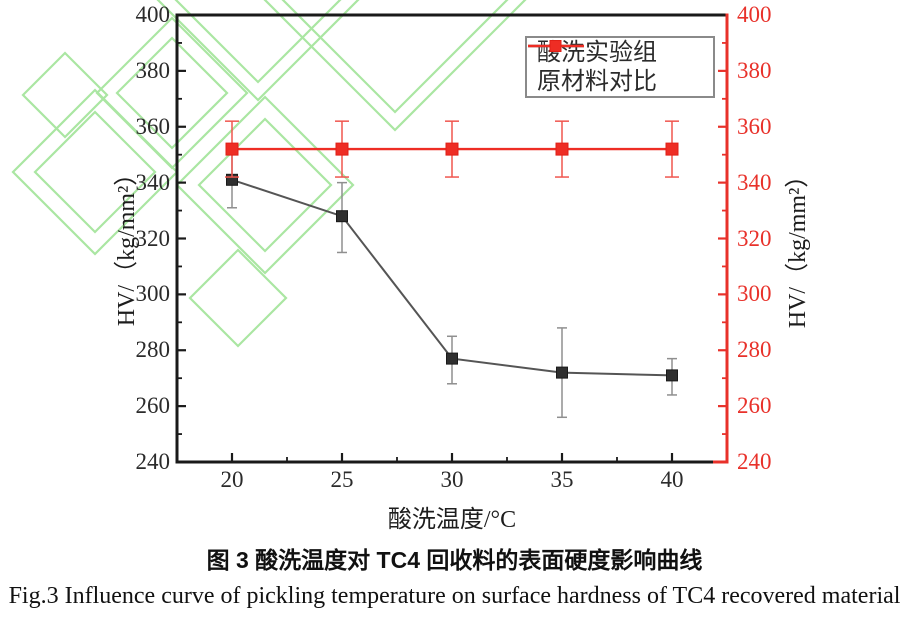 The image size is (909, 621). I want to click on y-tick-label-right: 300, so click(754, 294).